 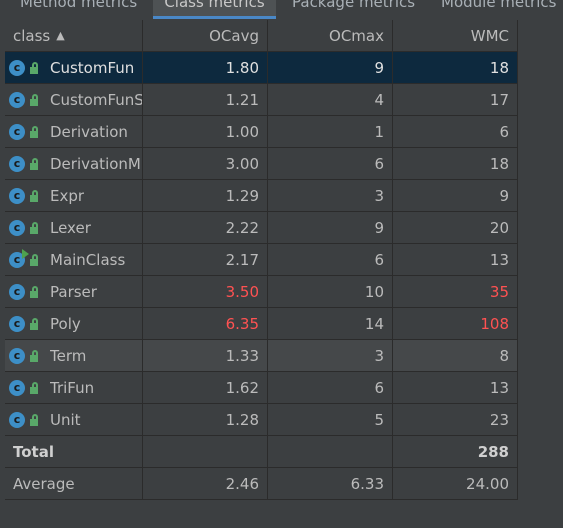 I want to click on table-row: c Unit 1.28 5 23, so click(x=261, y=420).